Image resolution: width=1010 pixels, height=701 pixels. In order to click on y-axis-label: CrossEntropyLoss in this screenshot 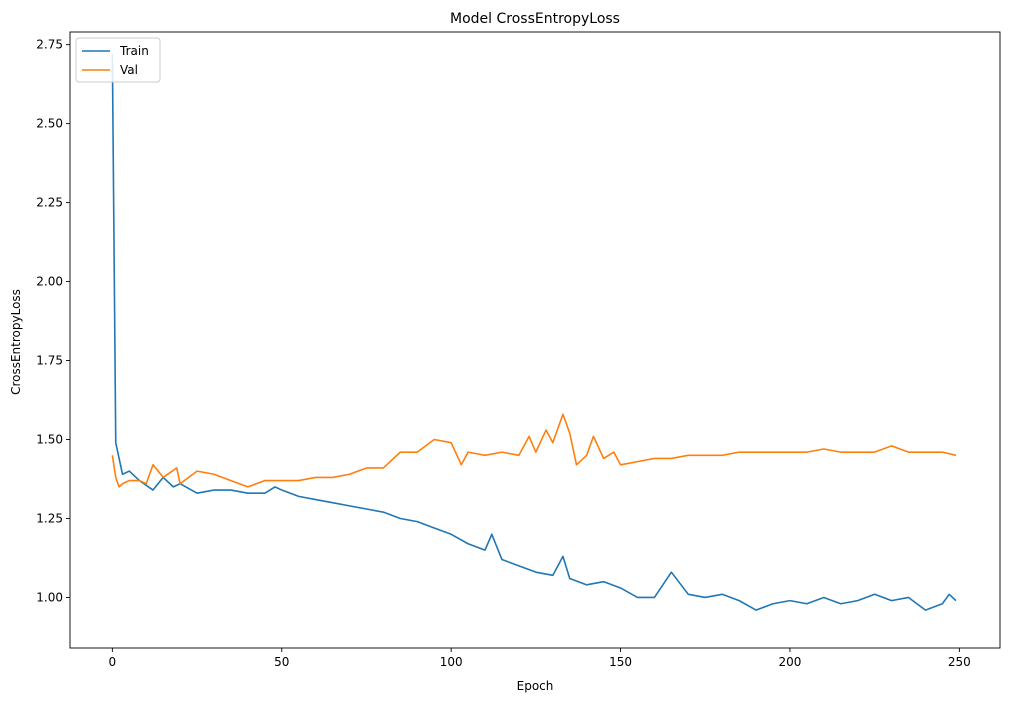, I will do `click(16, 342)`.